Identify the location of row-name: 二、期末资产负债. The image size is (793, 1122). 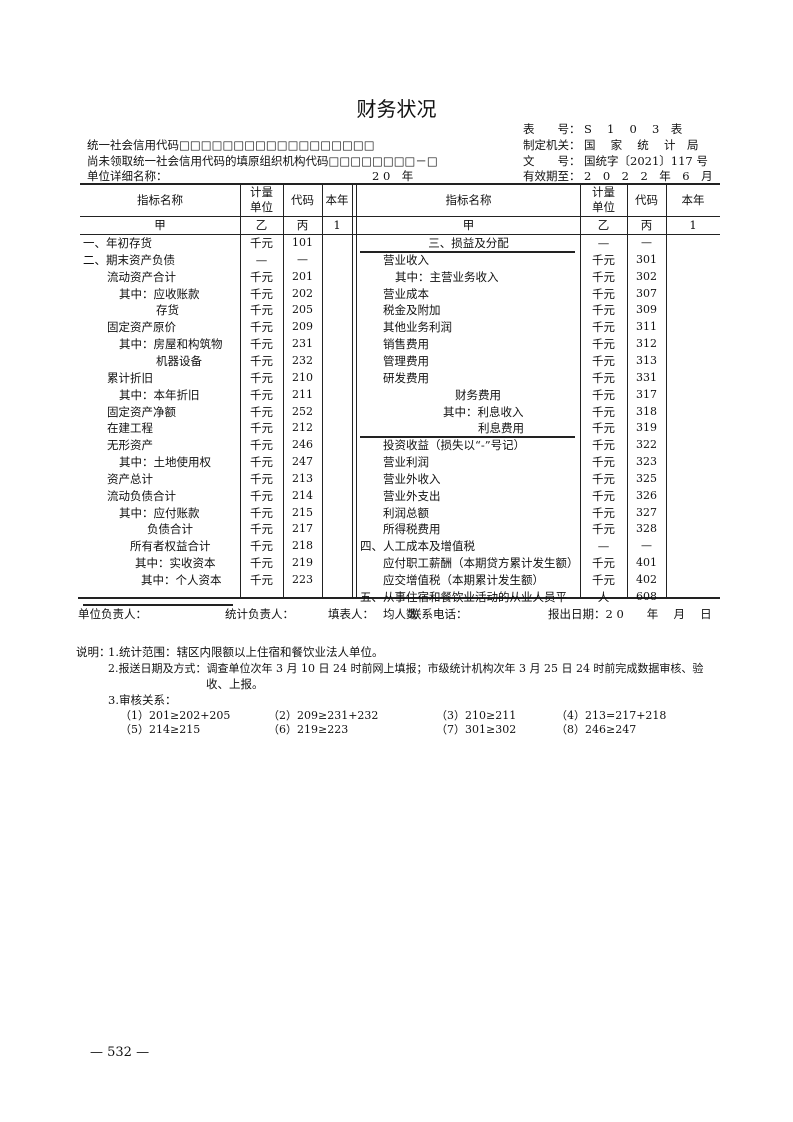
(129, 259).